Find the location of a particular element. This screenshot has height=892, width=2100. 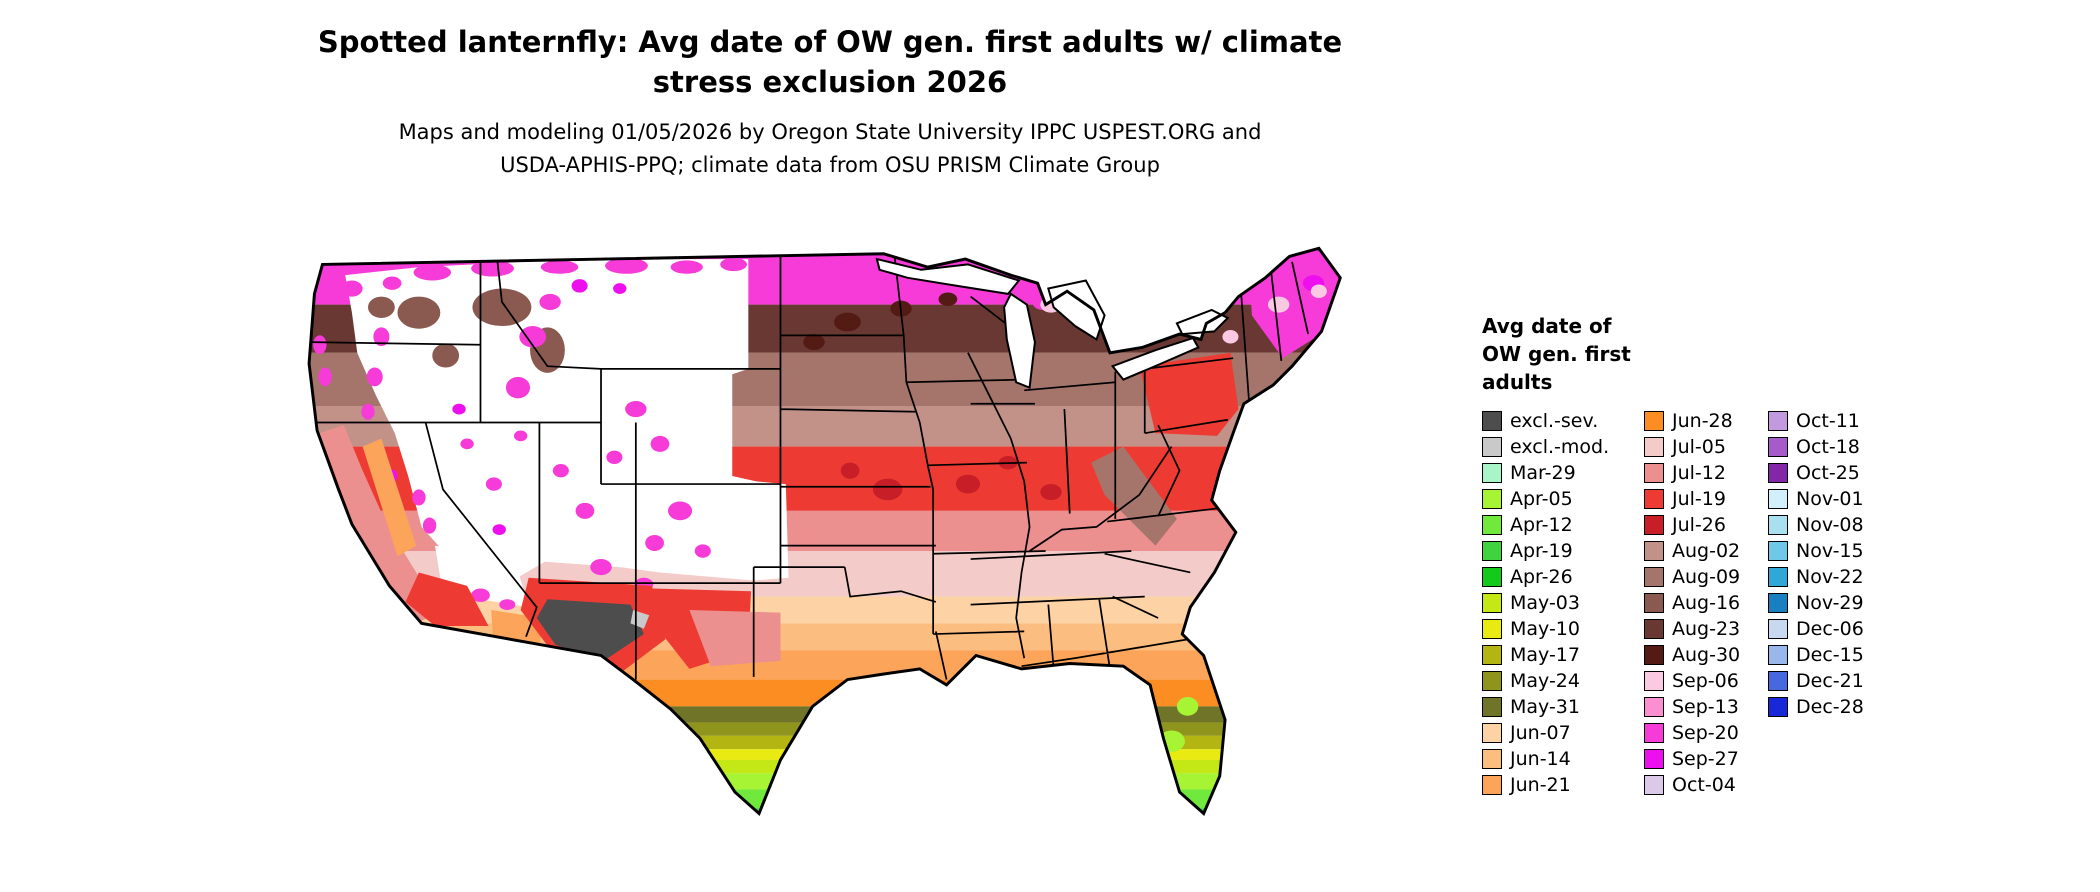

ny-pa-red is located at coordinates (1189, 394).